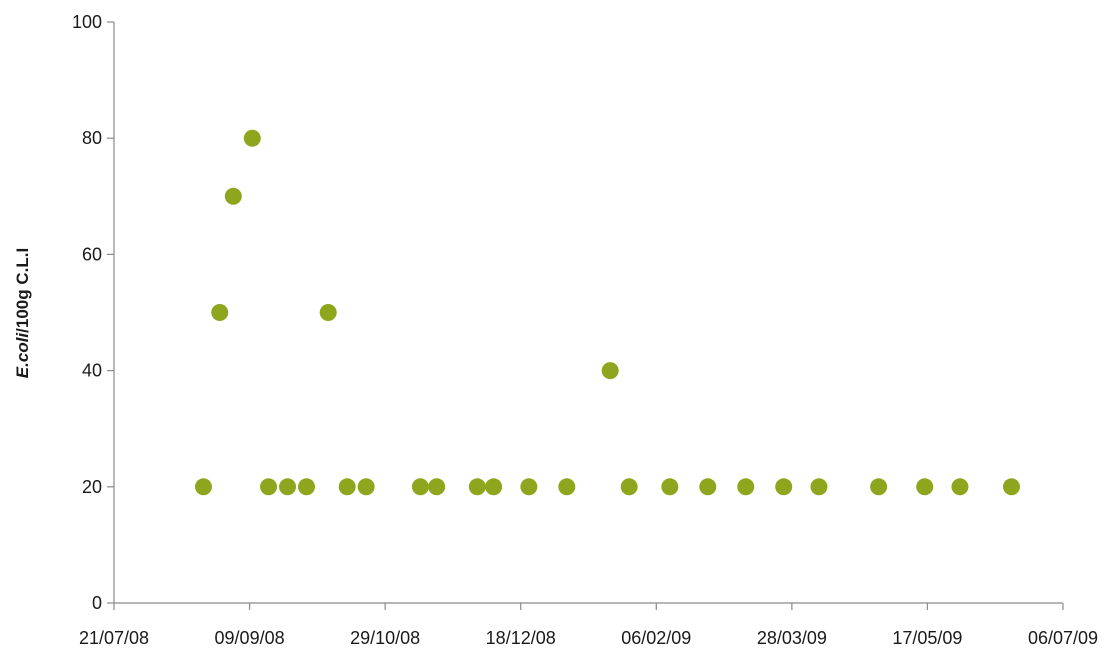  Describe the element at coordinates (87, 22) in the screenshot. I see `y-tick-label: 100` at that location.